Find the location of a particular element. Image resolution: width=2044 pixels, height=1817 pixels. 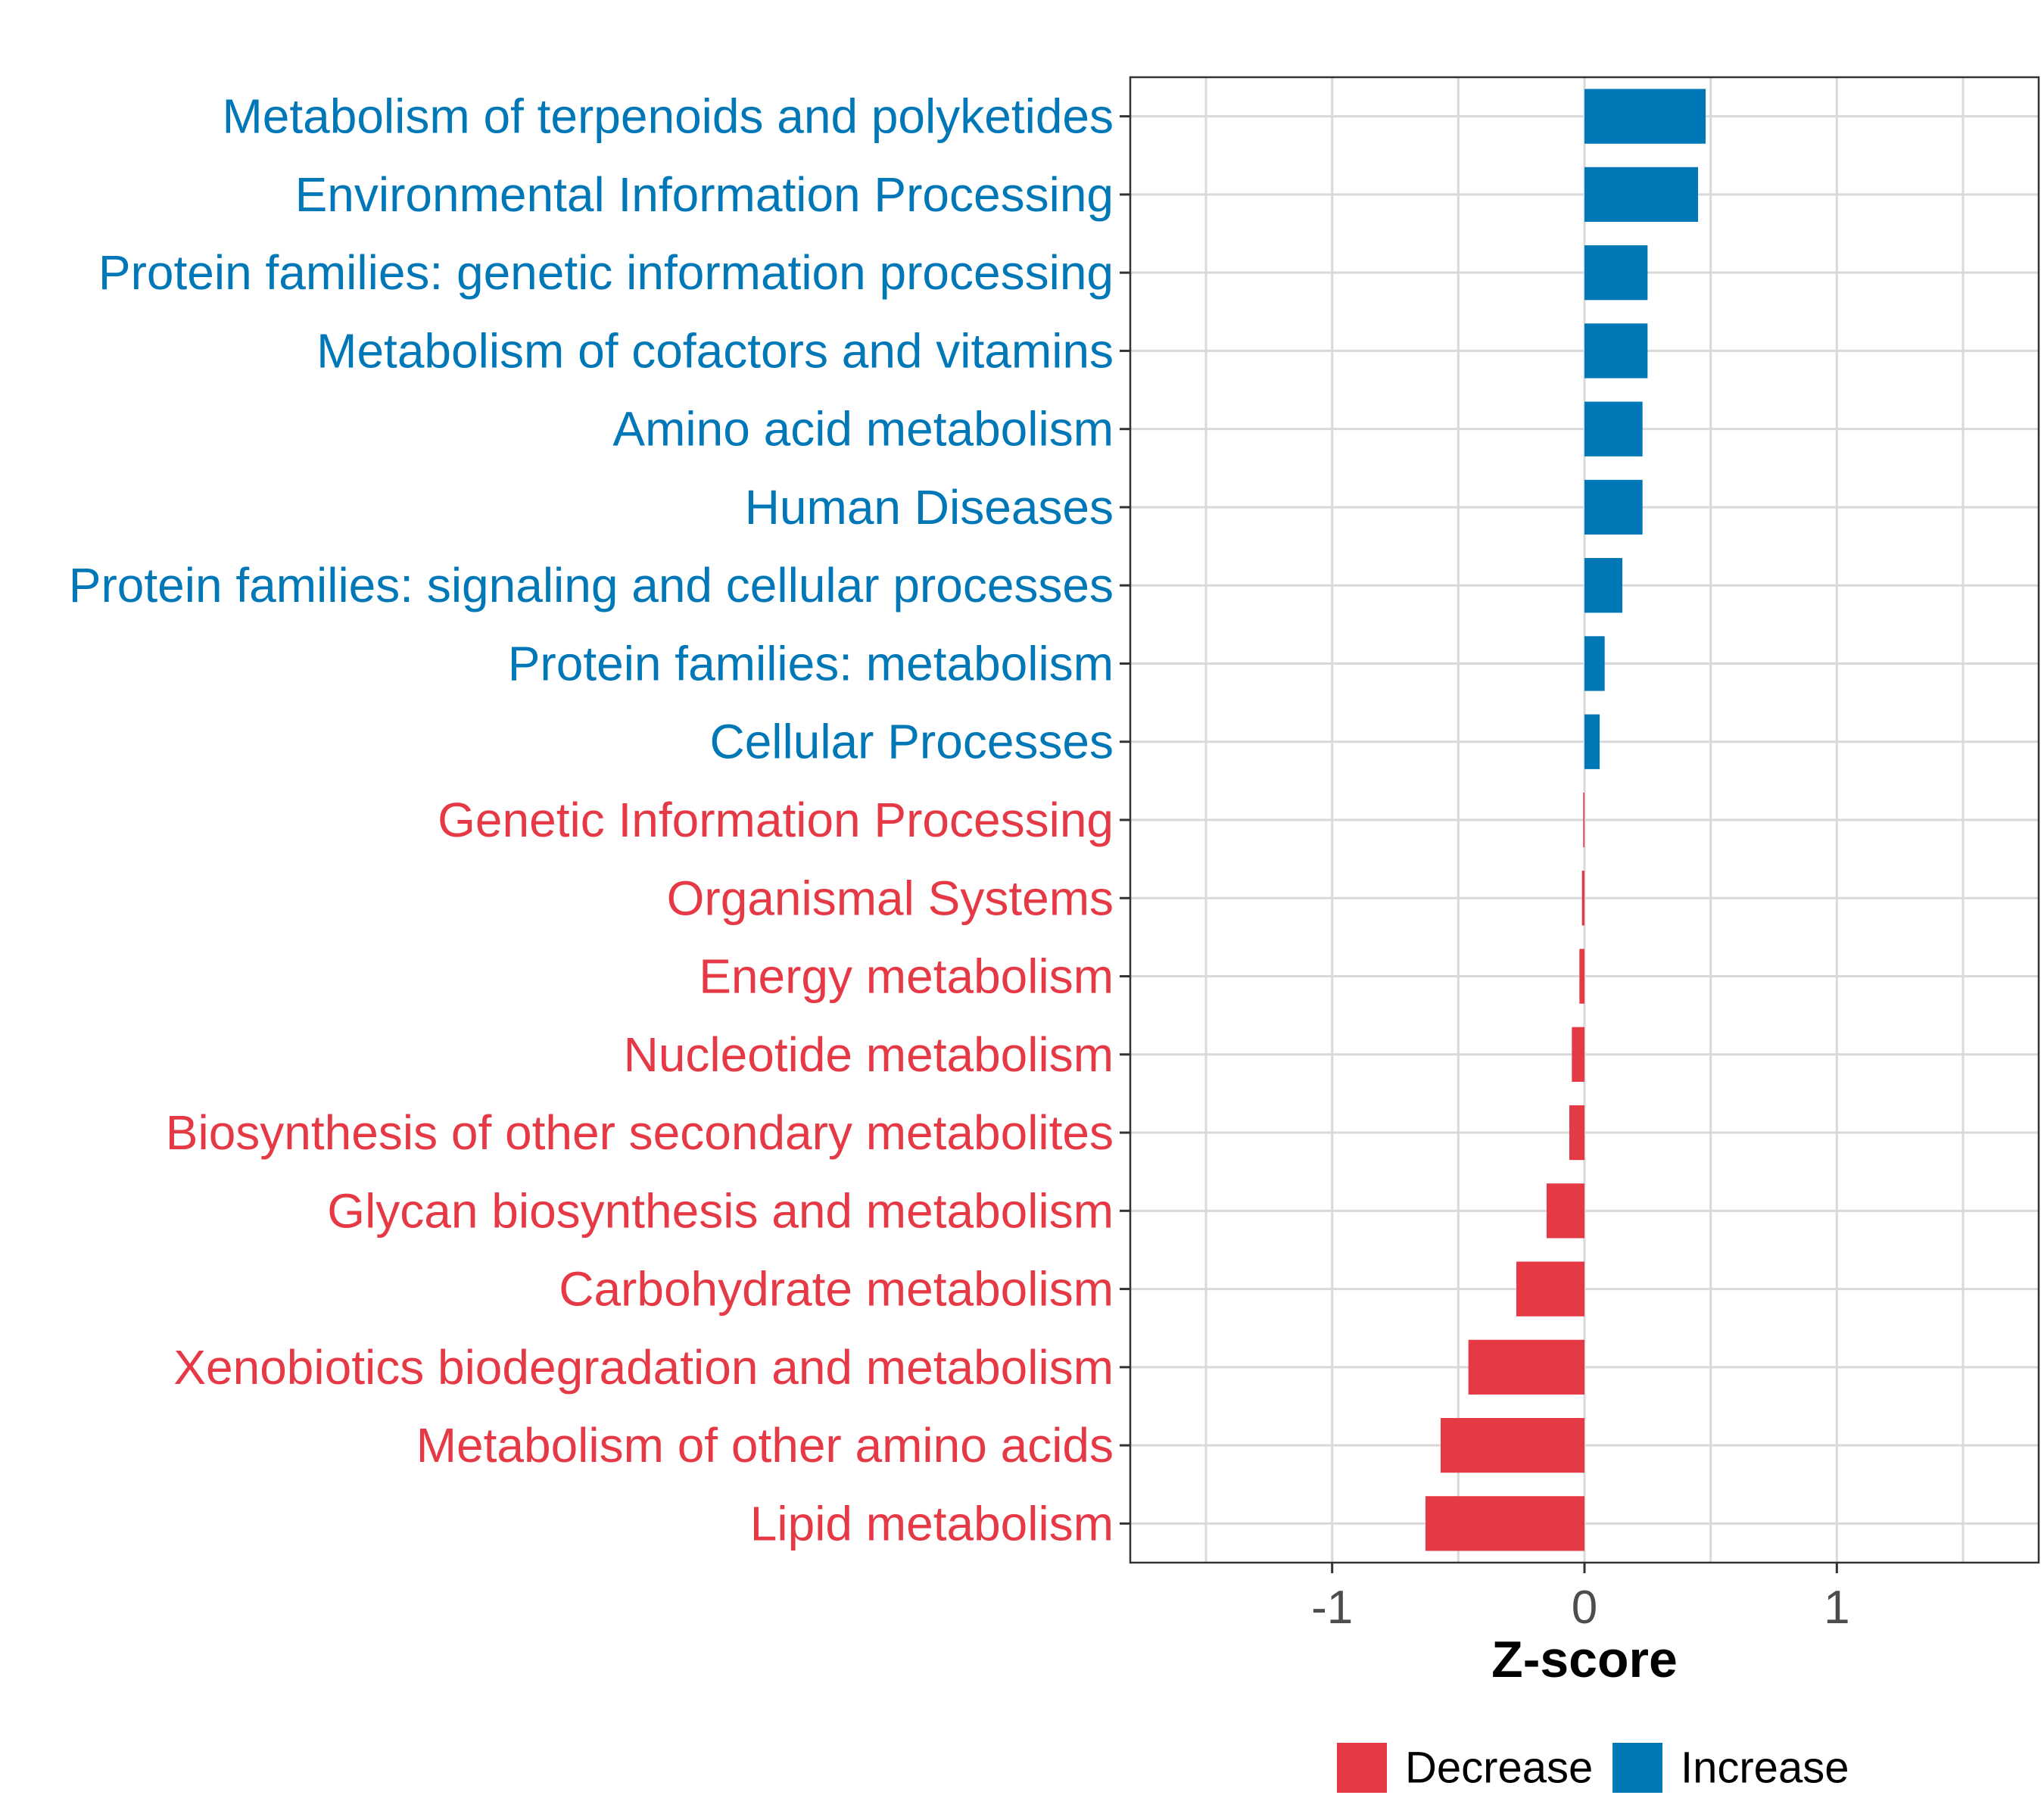

category-label: Genetic Information Processing is located at coordinates (776, 820).